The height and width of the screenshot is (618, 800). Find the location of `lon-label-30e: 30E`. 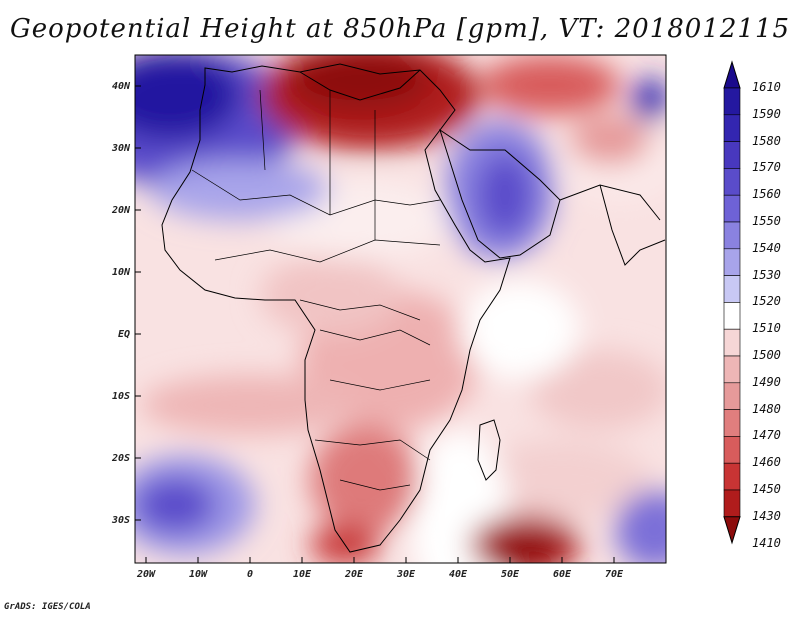

lon-label-30e: 30E is located at coordinates (406, 574).